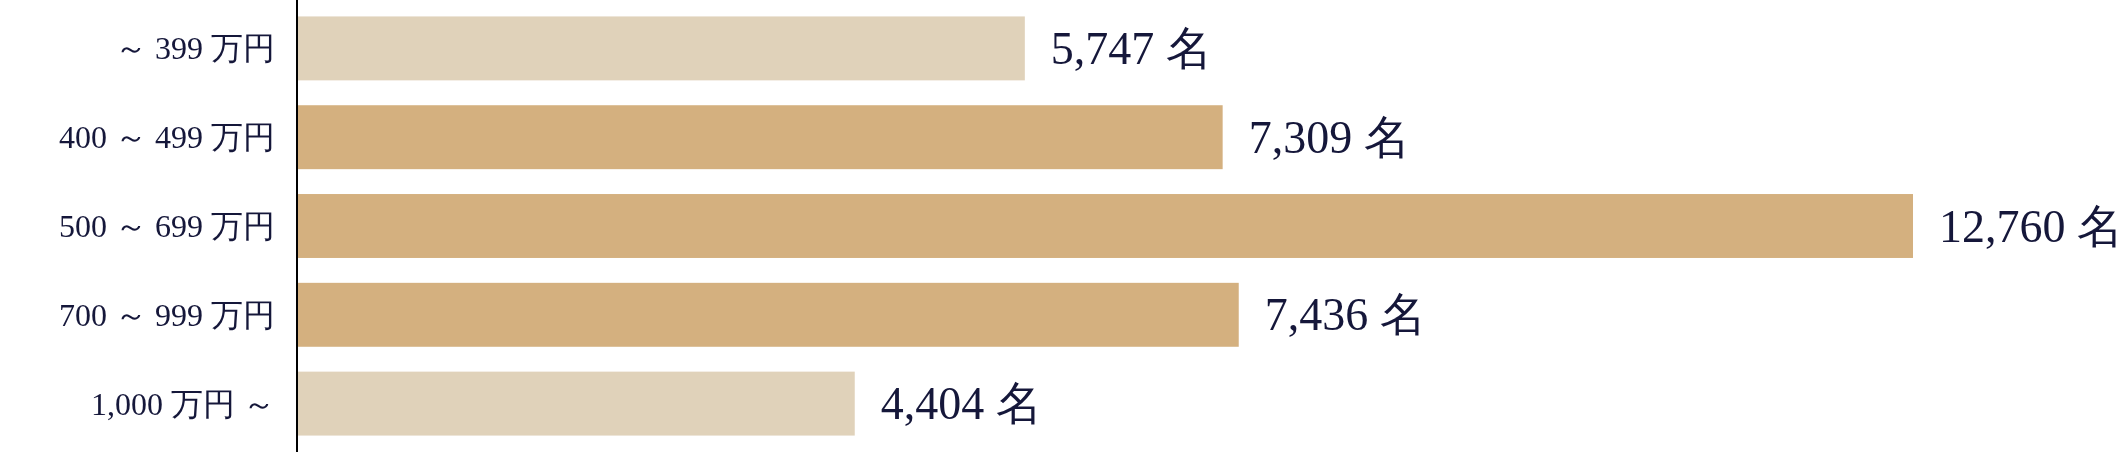 This screenshot has height=452, width=2128. What do you see at coordinates (167, 137) in the screenshot?
I see `y-tick-label: 400 ～ 499 万円` at bounding box center [167, 137].